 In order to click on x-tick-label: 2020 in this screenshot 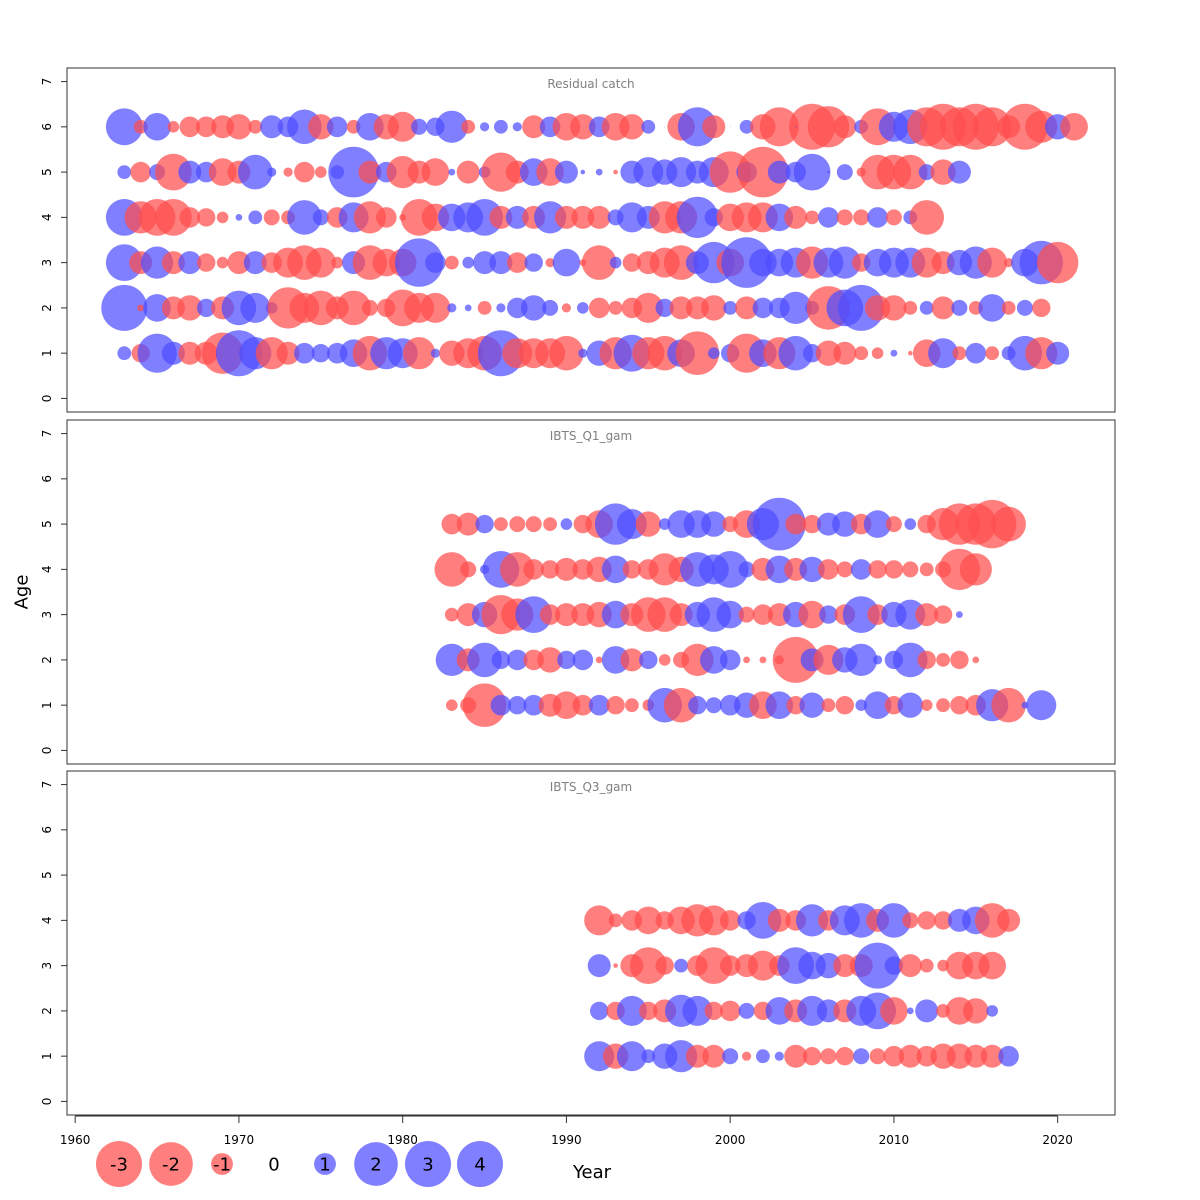, I will do `click(1057, 1140)`.